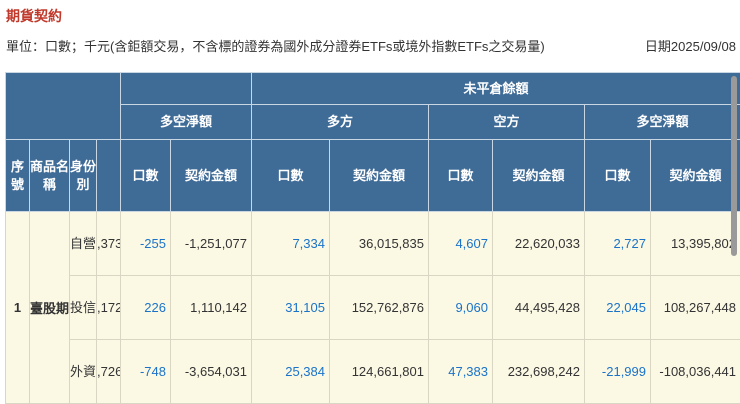 The image size is (740, 404). I want to click on short-lots-cell: 4,607, so click(460, 243).